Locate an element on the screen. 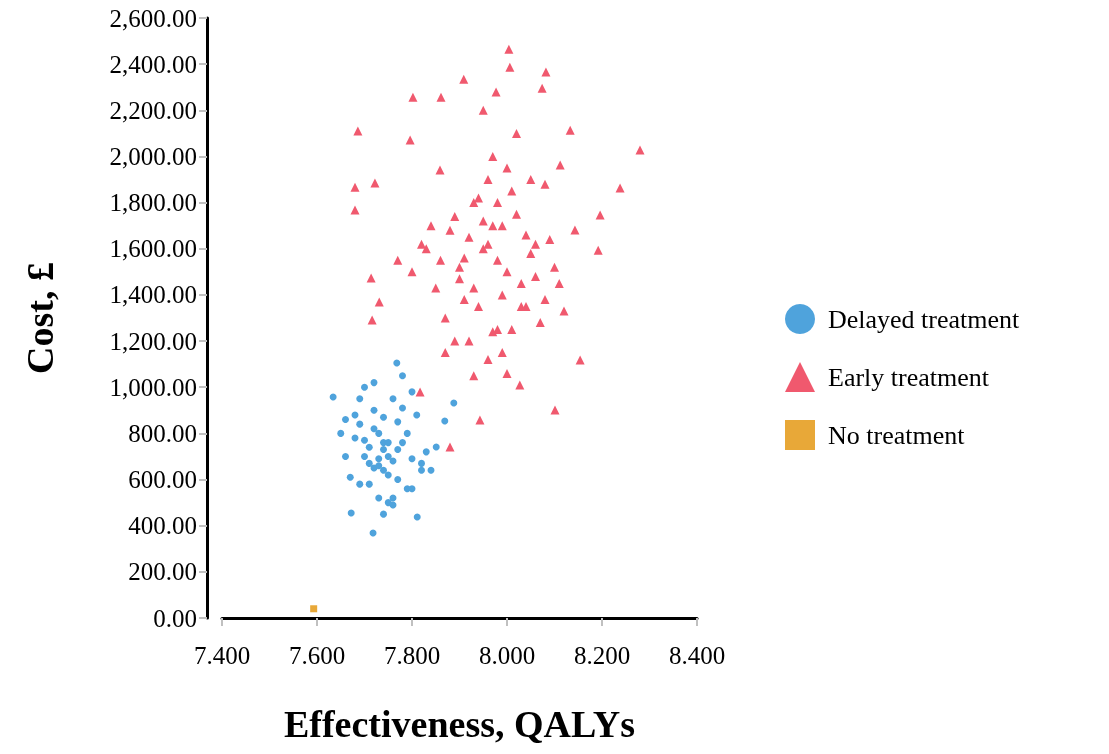  x-tick-label: 7.600 is located at coordinates (317, 655).